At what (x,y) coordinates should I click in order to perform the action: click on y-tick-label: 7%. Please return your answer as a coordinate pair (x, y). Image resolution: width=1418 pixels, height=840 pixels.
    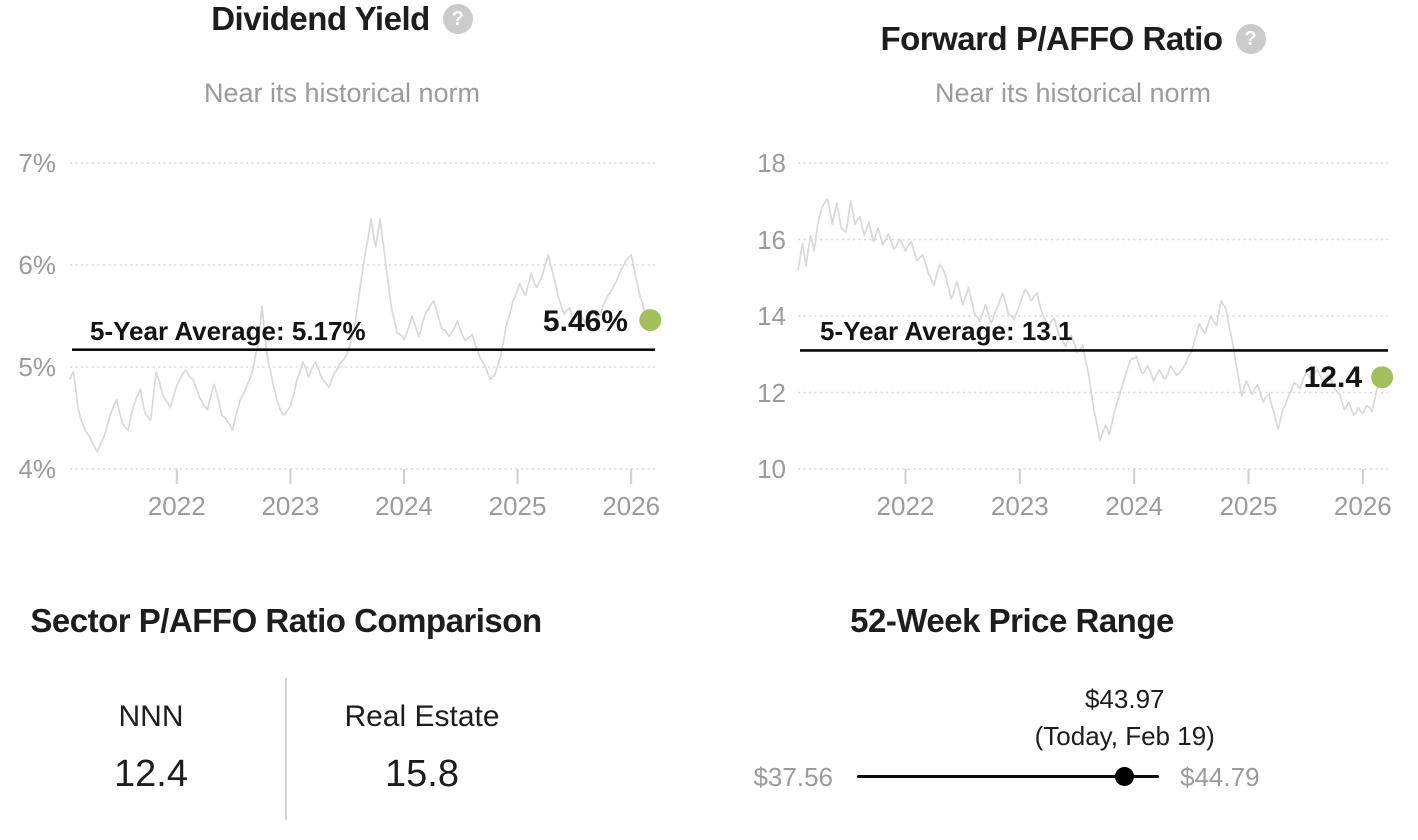
    Looking at the image, I should click on (37, 163).